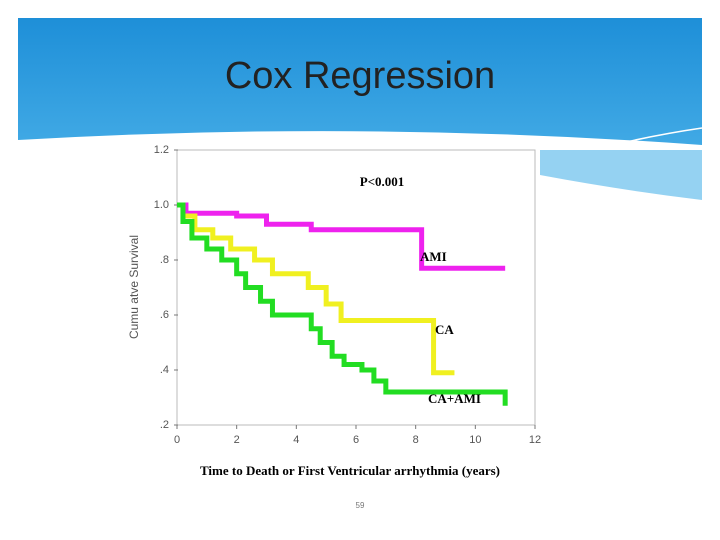  I want to click on y-tick-label: .4, so click(164, 370).